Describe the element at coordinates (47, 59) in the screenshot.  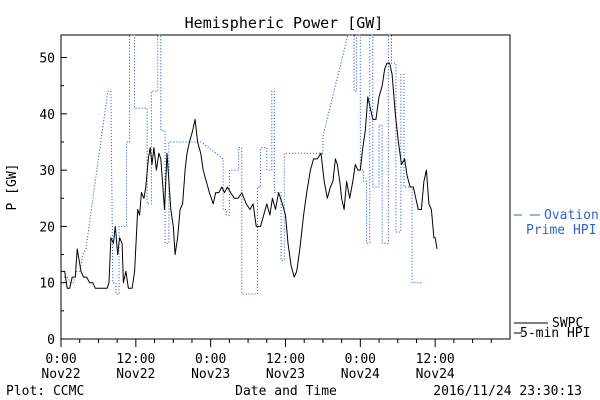
I see `y-tick-label: 50` at that location.